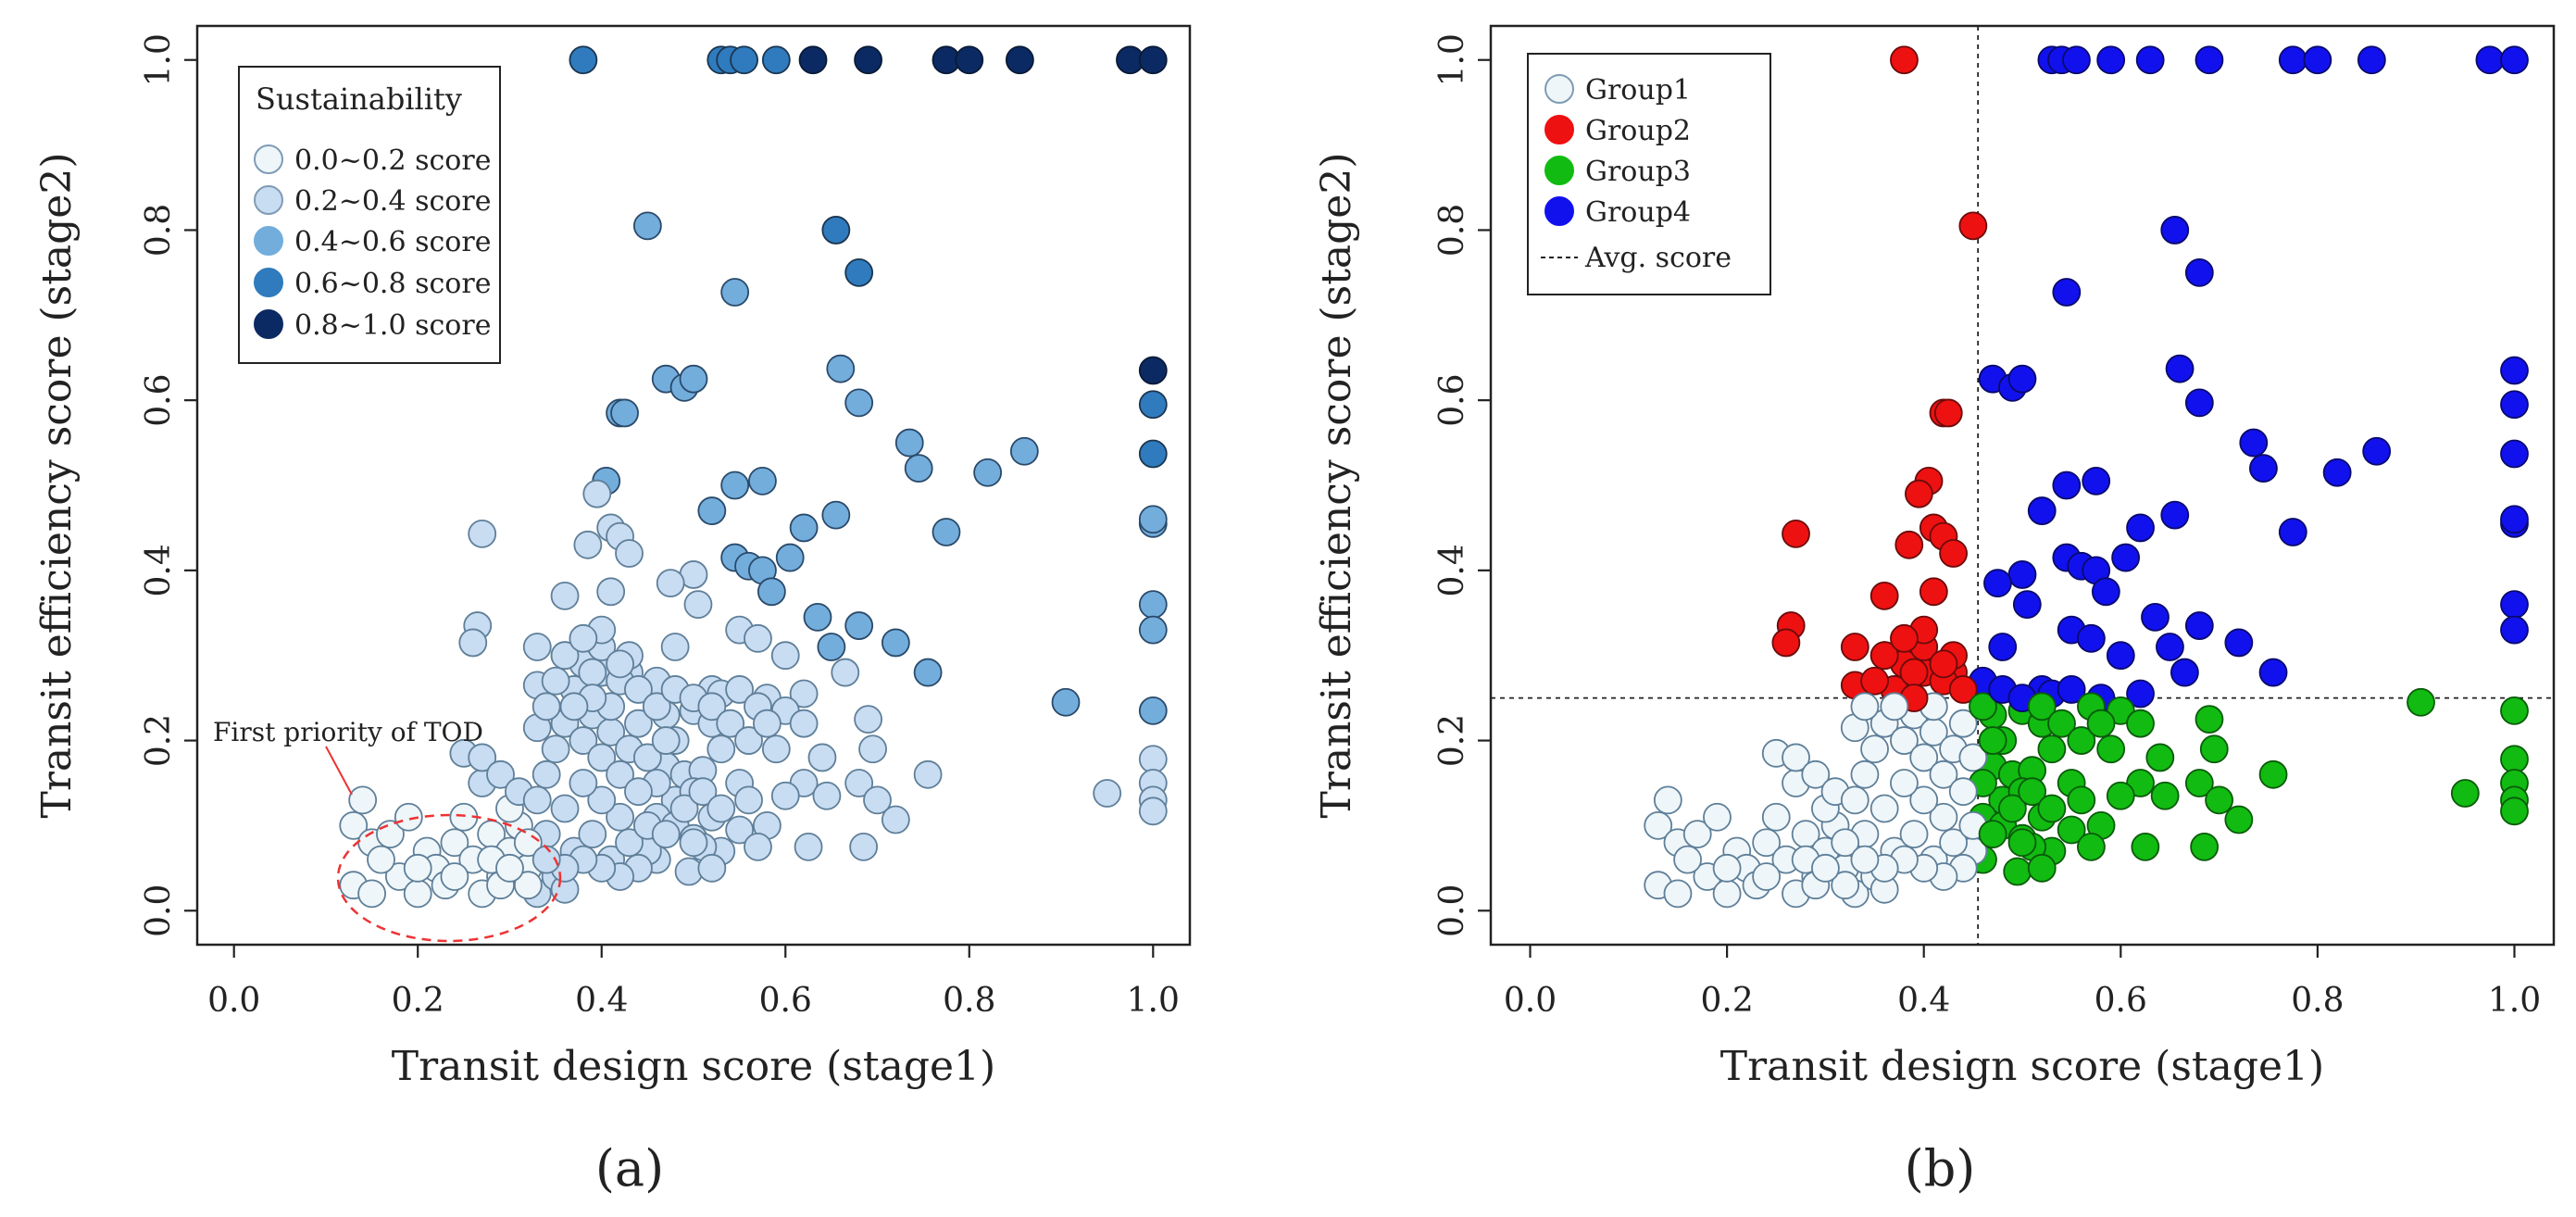  Describe the element at coordinates (393, 325) in the screenshot. I see `legend-label-a-5: 0.8~1.0 score` at that location.